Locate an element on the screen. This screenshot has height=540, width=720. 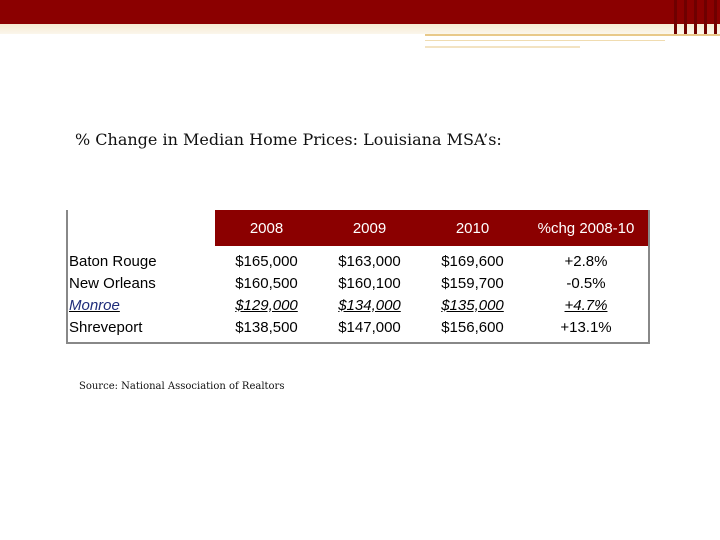
cell-2010: $169,600 is located at coordinates (472, 261).